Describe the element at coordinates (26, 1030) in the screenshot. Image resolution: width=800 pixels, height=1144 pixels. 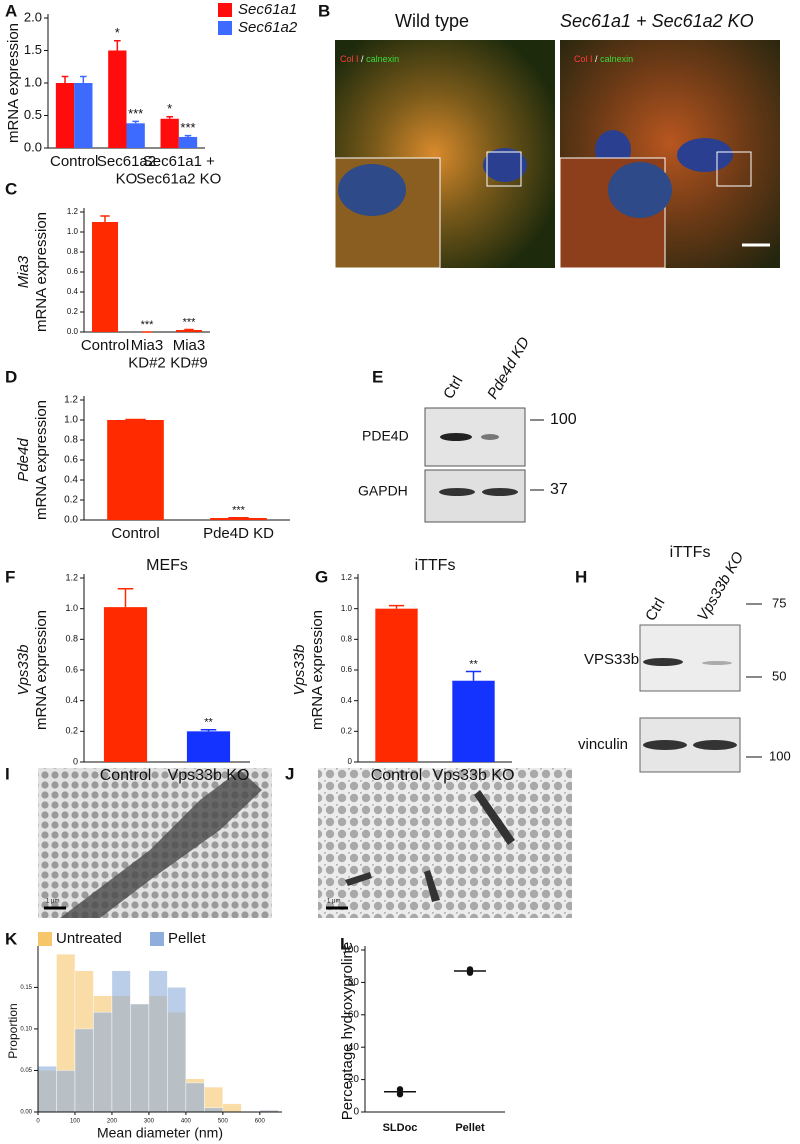
I see `y-tick-label: 0.10` at that location.